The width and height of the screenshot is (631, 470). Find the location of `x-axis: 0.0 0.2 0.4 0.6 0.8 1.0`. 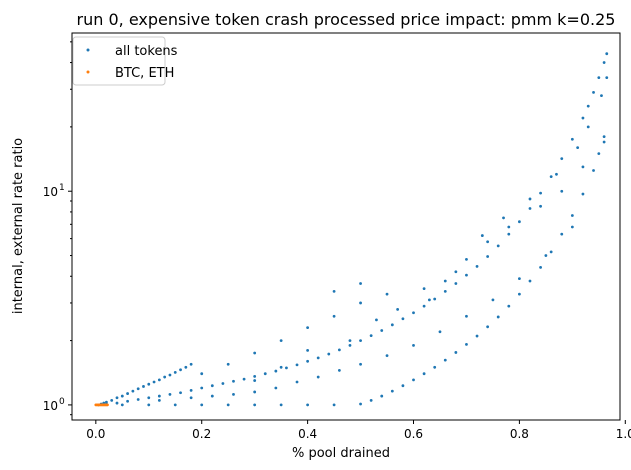

x-axis: 0.0 0.2 0.4 0.6 0.8 1.0 is located at coordinates (358, 430).